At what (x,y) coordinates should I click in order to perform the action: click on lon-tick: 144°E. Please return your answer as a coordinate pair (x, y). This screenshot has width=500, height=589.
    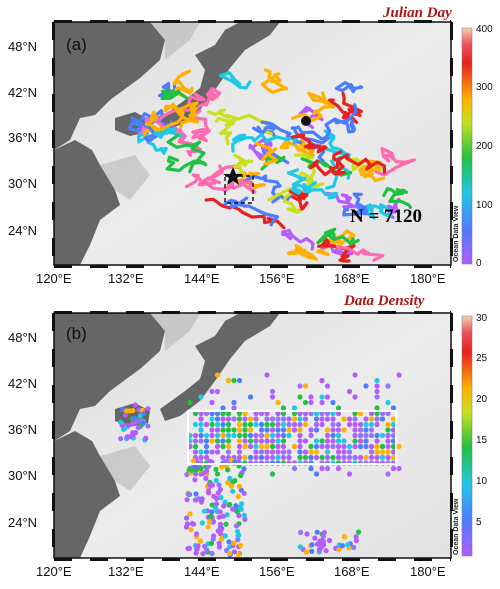
    Looking at the image, I should click on (202, 278).